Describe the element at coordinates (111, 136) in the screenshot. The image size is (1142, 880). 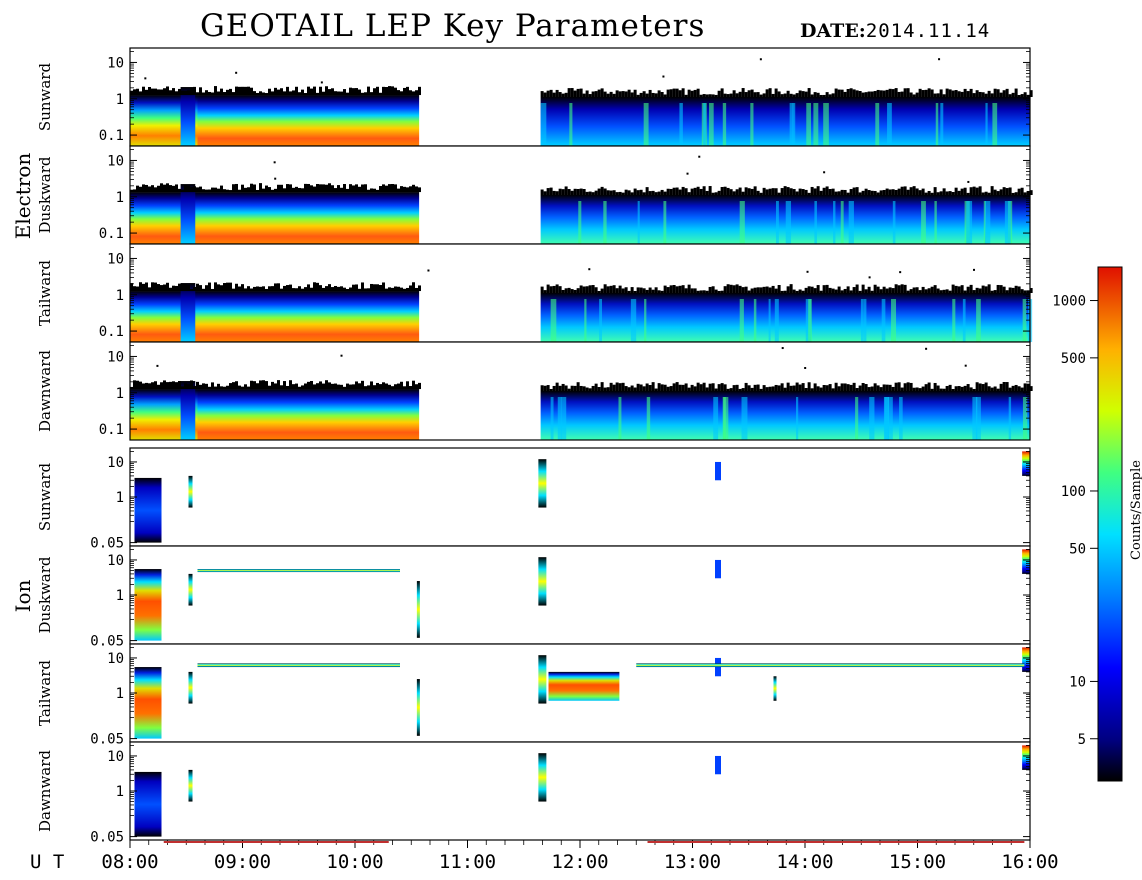
I see `y-tick-label: 0.1` at that location.